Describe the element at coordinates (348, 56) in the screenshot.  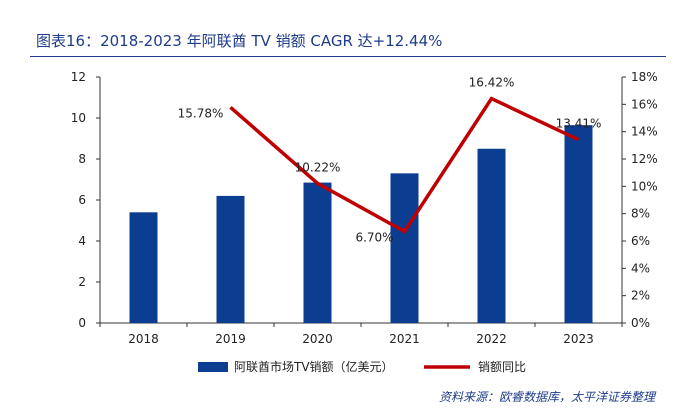
I see `title-divider` at that location.